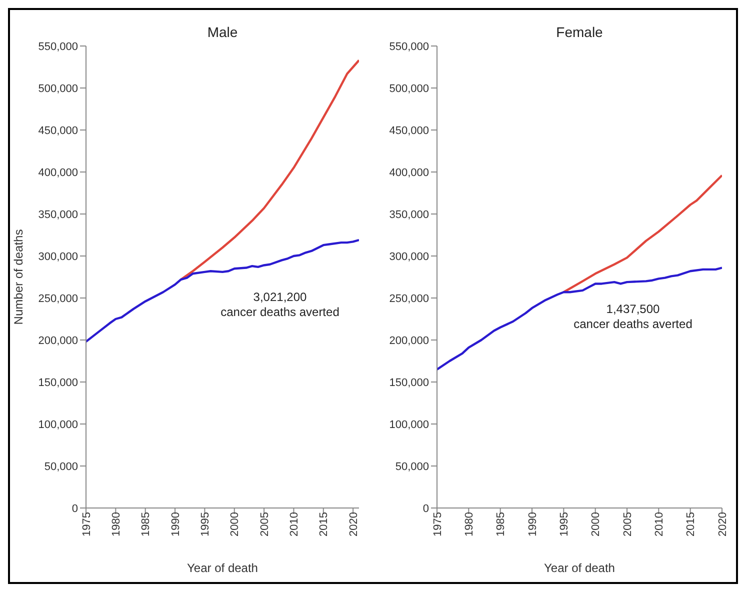 The height and width of the screenshot is (591, 746). What do you see at coordinates (18, 277) in the screenshot?
I see `y-axis-title: Number of deaths` at bounding box center [18, 277].